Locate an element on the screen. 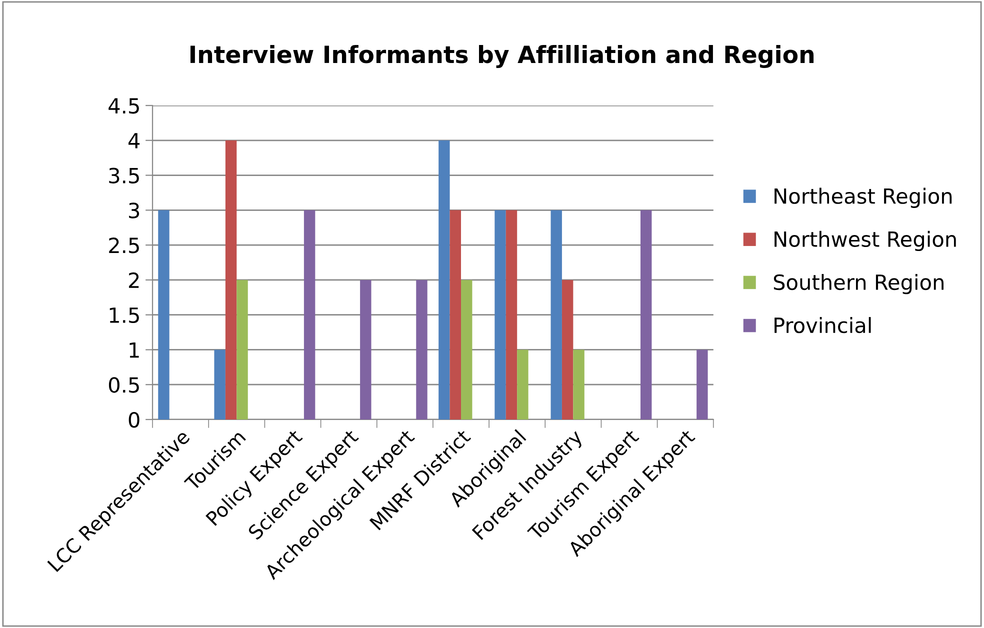  chart-title: Interview Informants by Affilliation and Region is located at coordinates (502, 56).